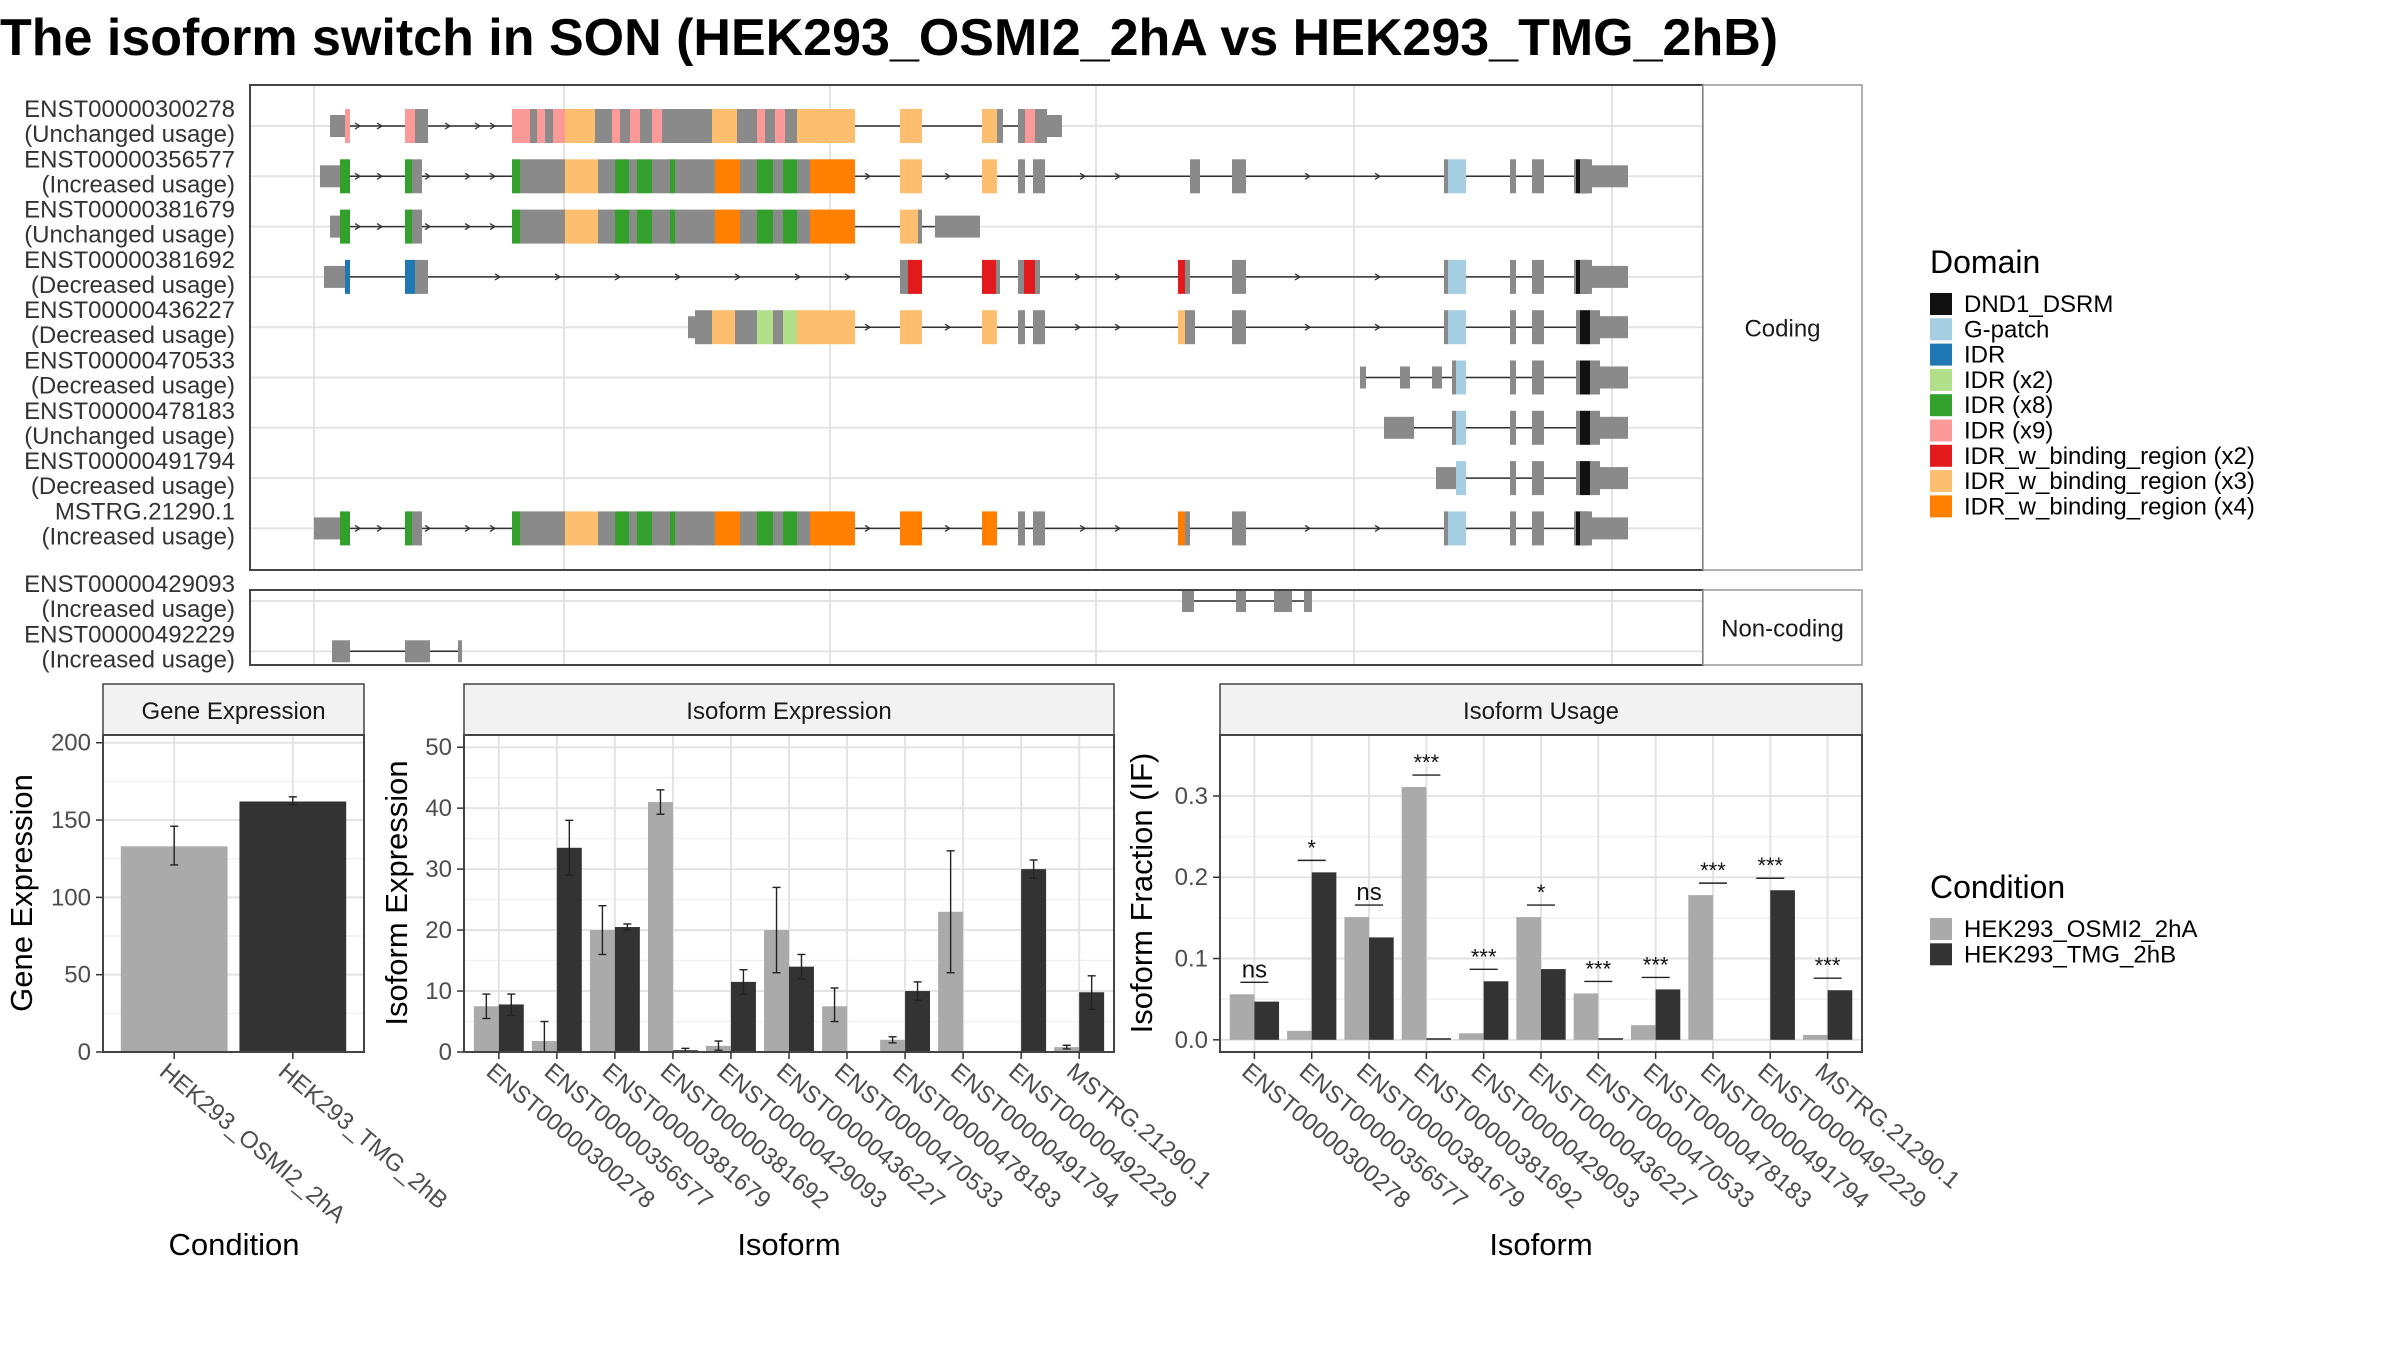 The width and height of the screenshot is (2400, 1350). I want to click on domain-legend-label: DND1_DSRM, so click(2038, 304).